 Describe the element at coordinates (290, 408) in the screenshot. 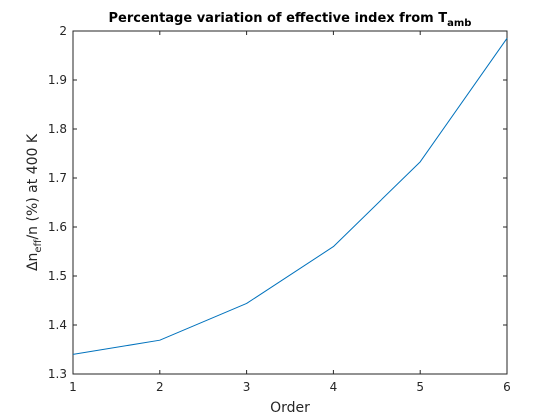

I see `x-axis-label: Order` at that location.